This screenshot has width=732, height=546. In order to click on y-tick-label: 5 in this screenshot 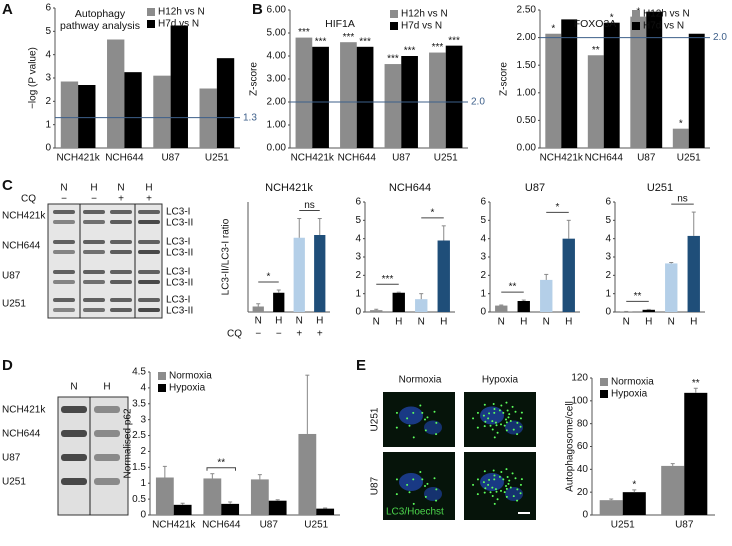, I will do `click(608, 220)`.